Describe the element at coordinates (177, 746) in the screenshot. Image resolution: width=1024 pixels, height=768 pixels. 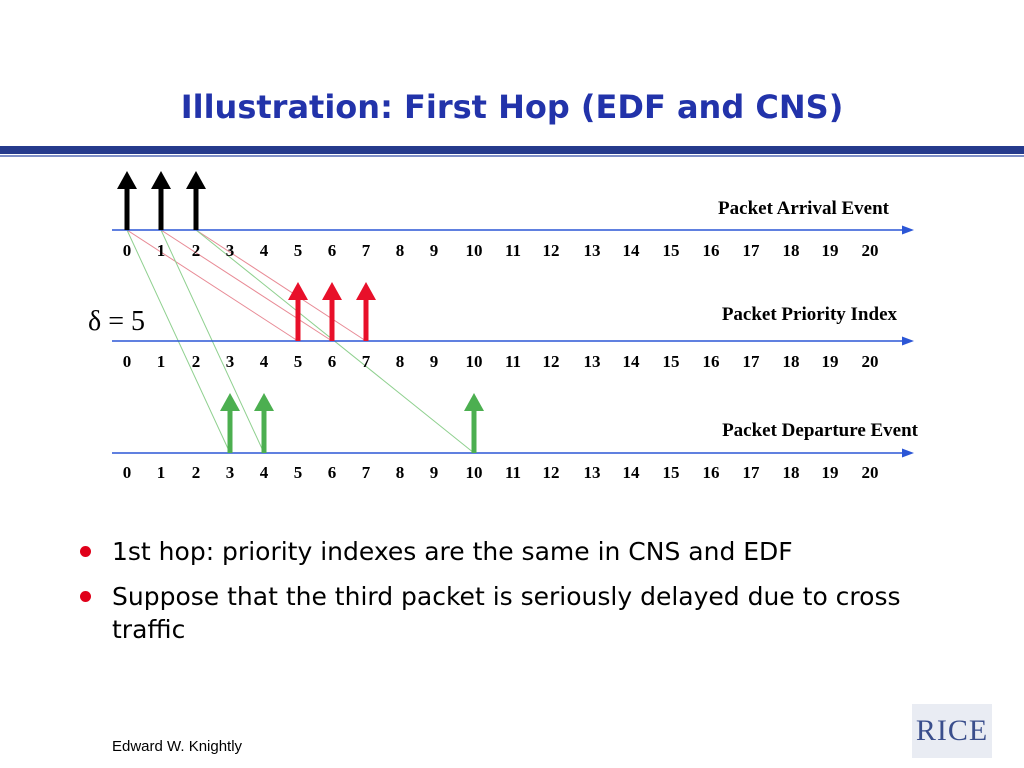
I see `footer-author: Edward W. Knightly` at that location.